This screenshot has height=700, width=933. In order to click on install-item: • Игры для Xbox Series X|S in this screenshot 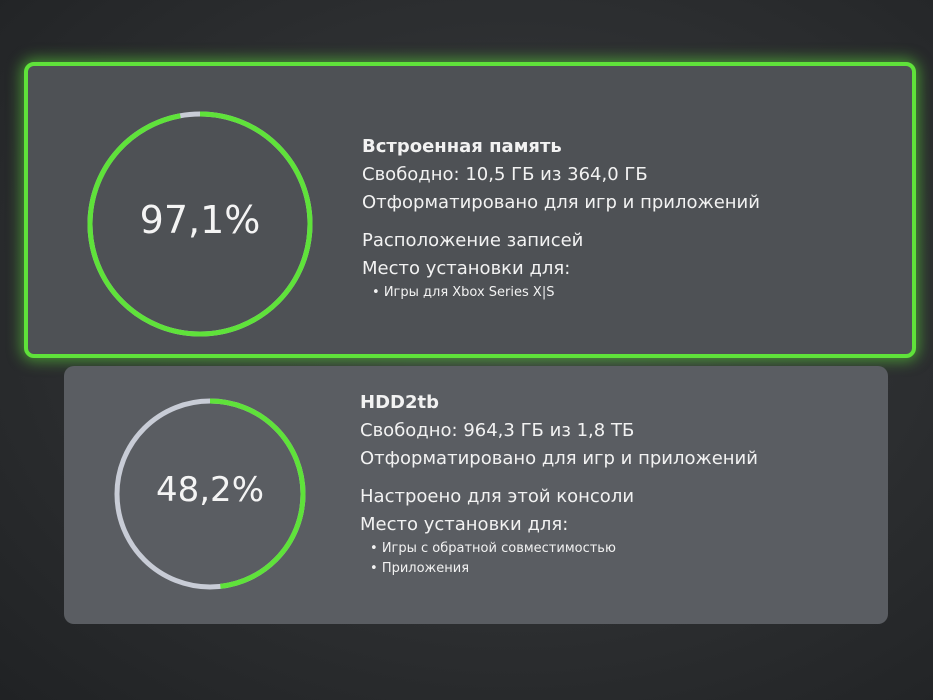, I will do `click(463, 292)`.